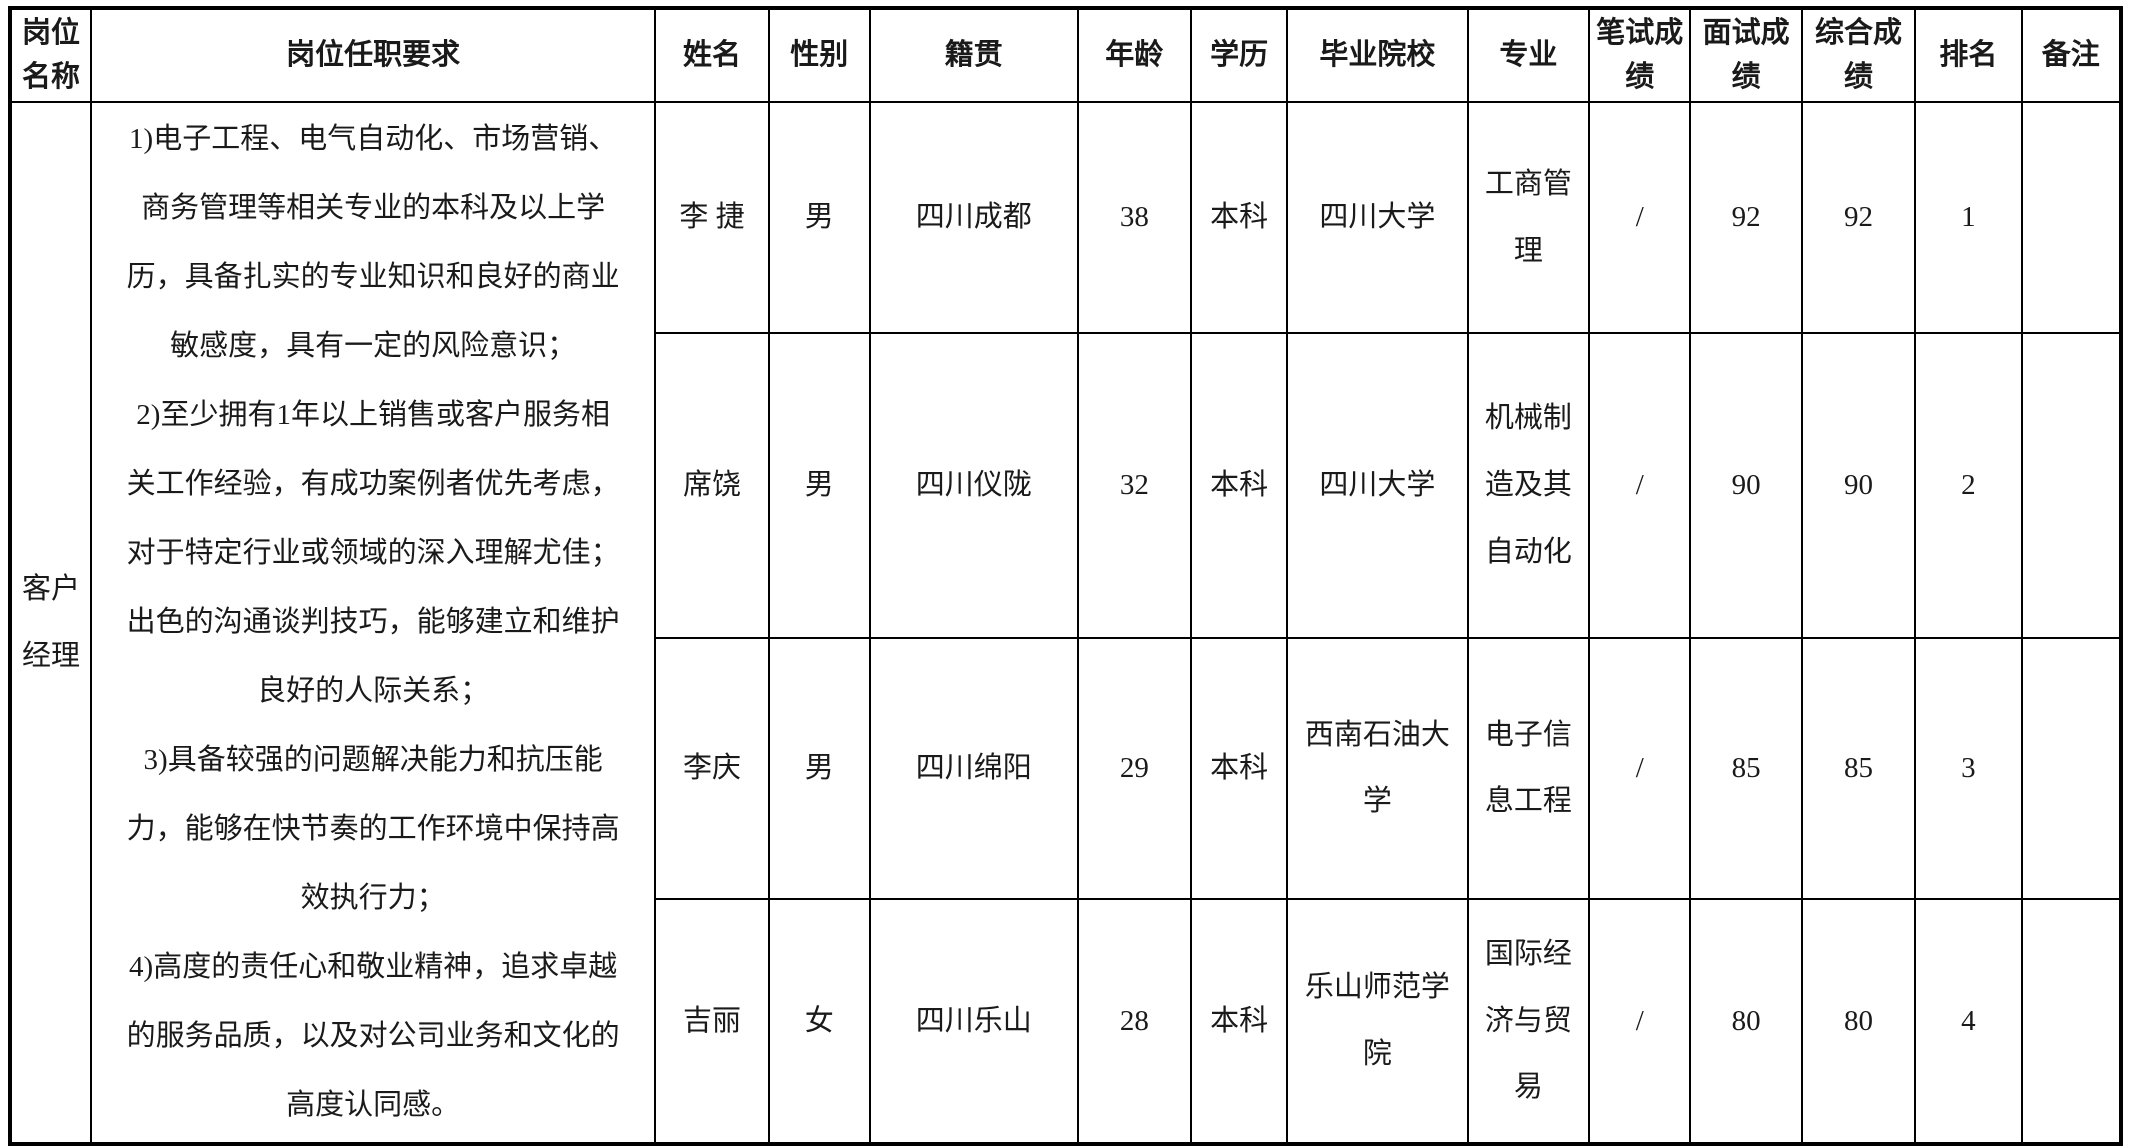 The width and height of the screenshot is (2131, 1146). I want to click on candidate-hometown-cell: 四川绵阳, so click(973, 768).